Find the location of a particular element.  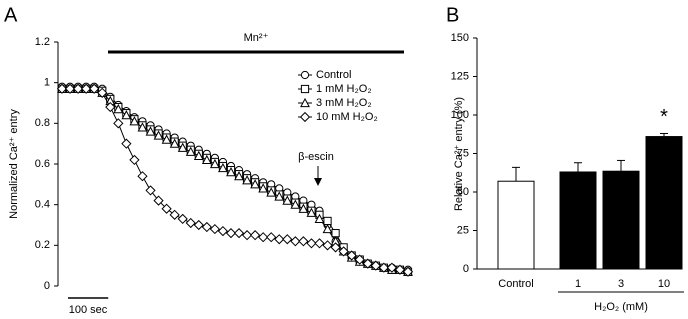

y-tick-label: 75 is located at coordinates (463, 153).